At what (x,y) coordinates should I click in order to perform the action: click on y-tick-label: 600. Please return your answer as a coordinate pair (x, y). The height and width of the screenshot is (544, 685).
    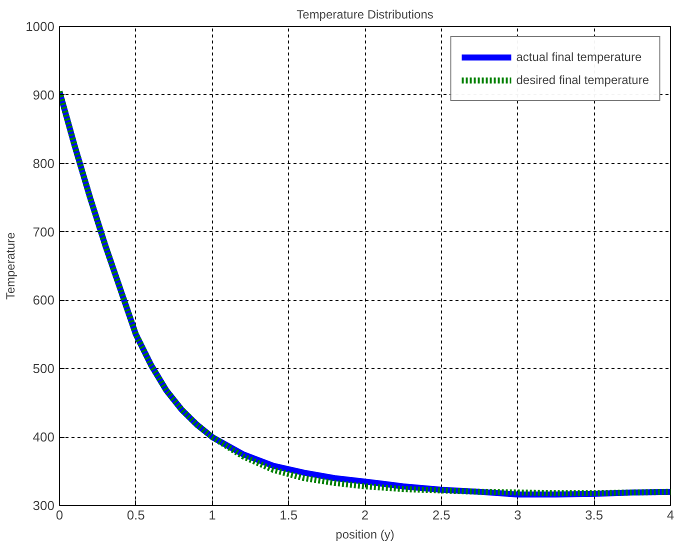
    Looking at the image, I should click on (43, 300).